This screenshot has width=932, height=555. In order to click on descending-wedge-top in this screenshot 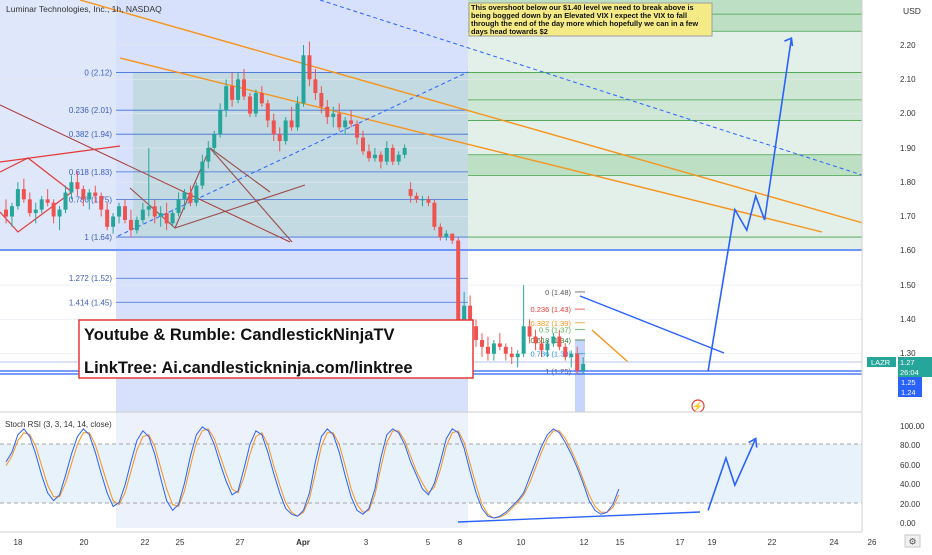, I will do `click(652, 324)`.